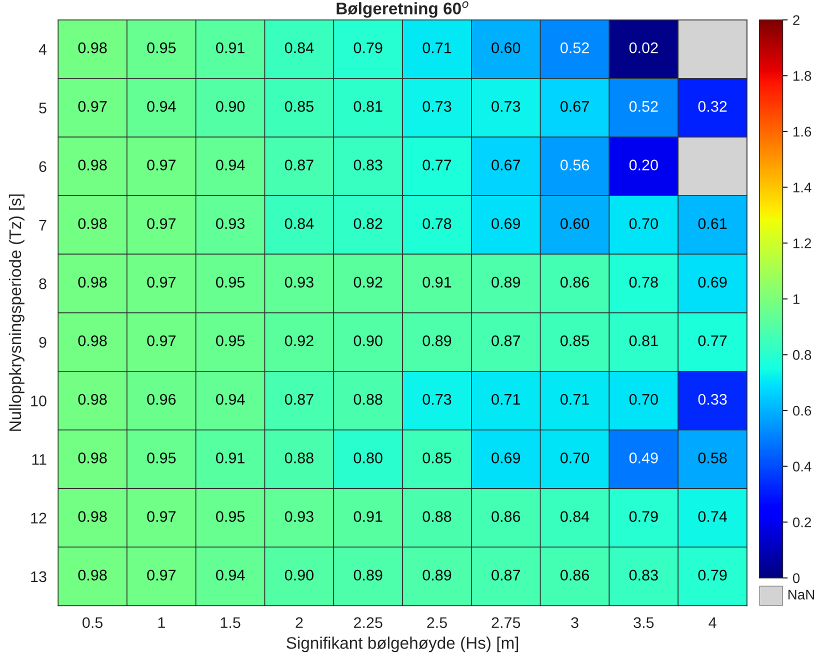 The width and height of the screenshot is (830, 662). Describe the element at coordinates (643, 165) in the screenshot. I see `data-label: 0.20` at that location.